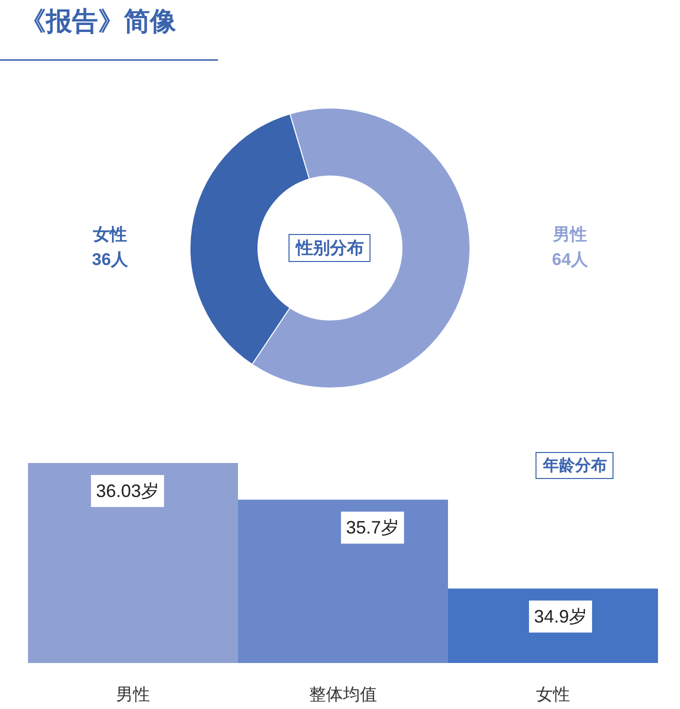 Image resolution: width=680 pixels, height=709 pixels. I want to click on data-label: 36.03岁, so click(128, 491).